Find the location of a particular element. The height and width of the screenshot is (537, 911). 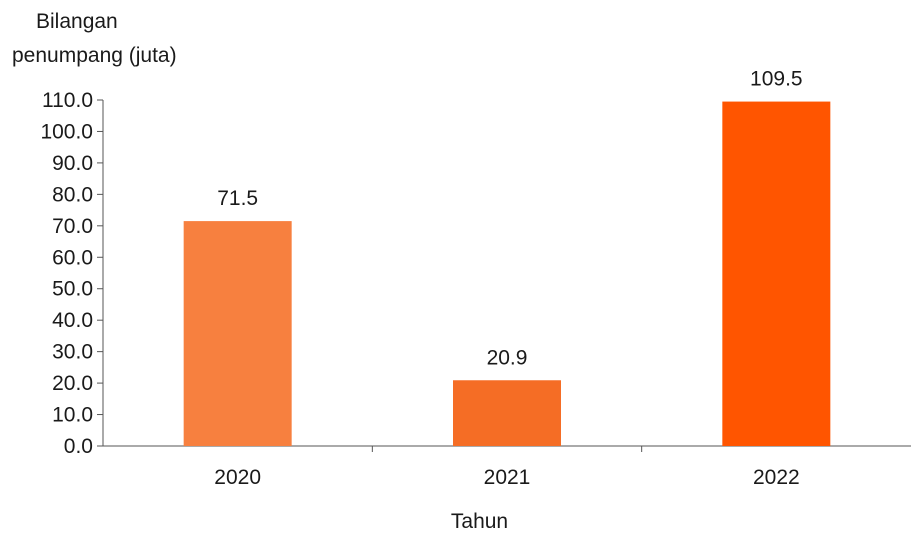

bar-2021 is located at coordinates (507, 413).